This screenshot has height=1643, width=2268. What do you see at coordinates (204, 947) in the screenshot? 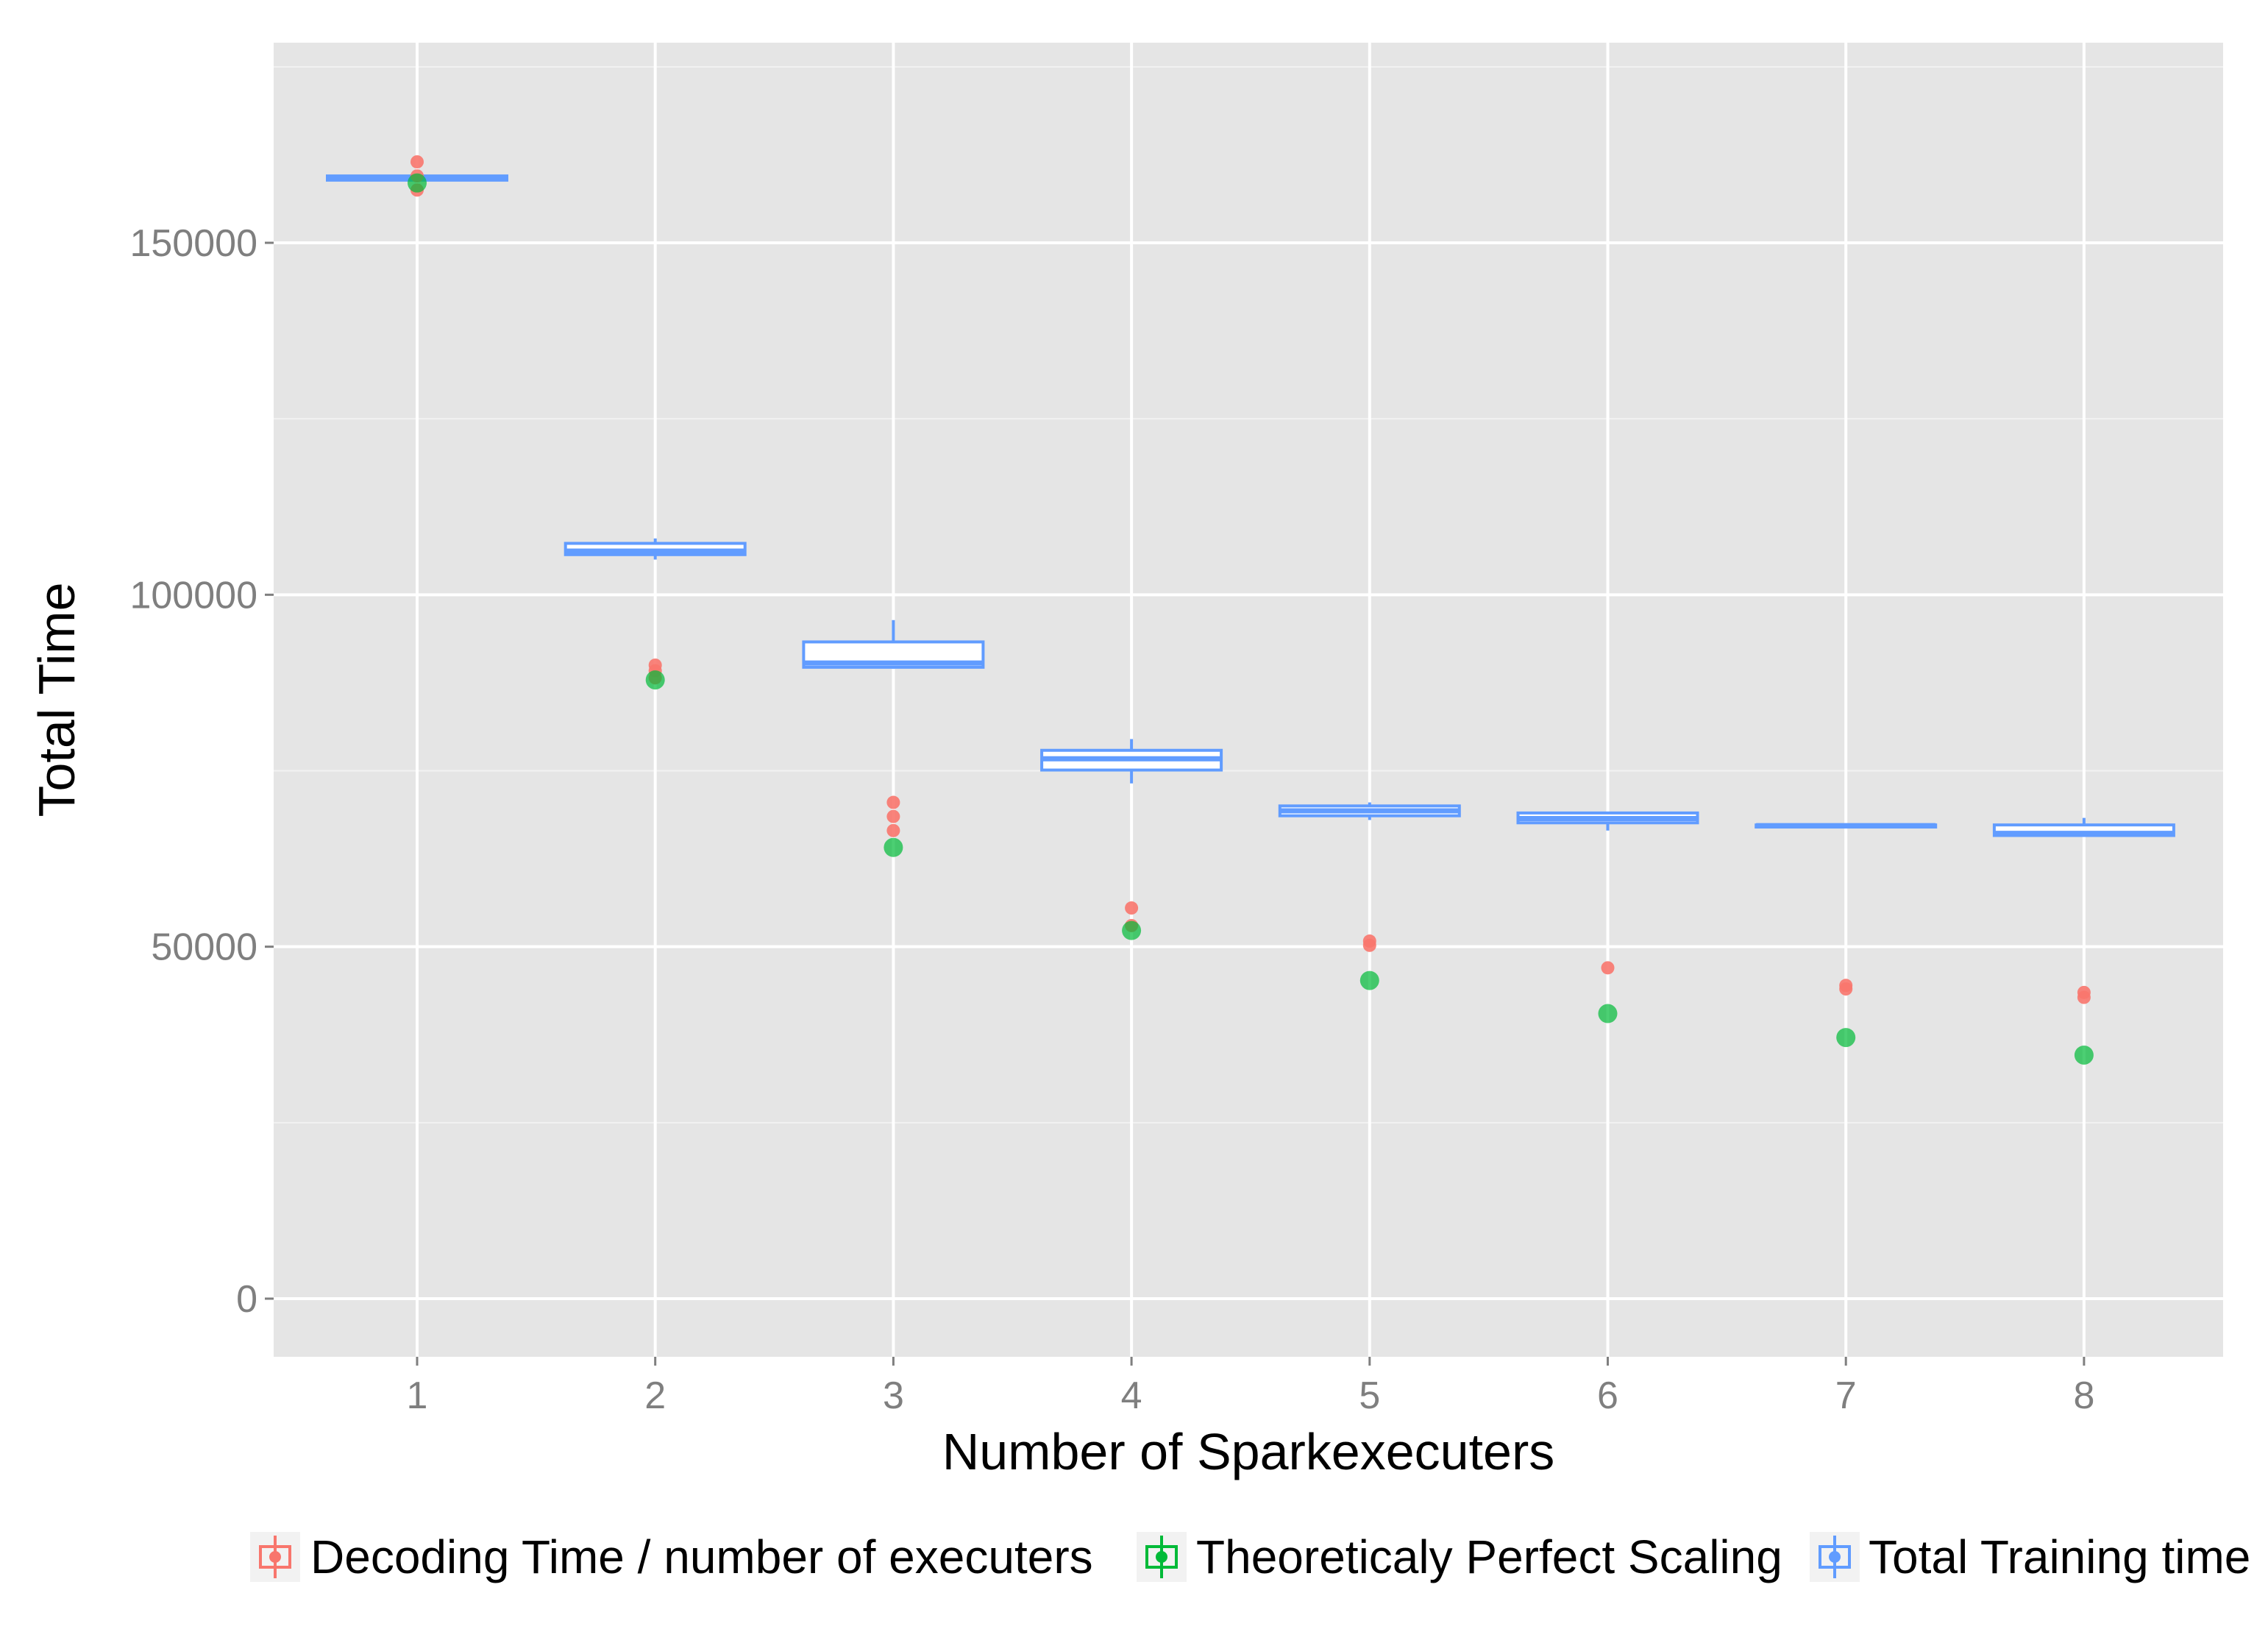
I see `y-tick-label: 50000` at bounding box center [204, 947].